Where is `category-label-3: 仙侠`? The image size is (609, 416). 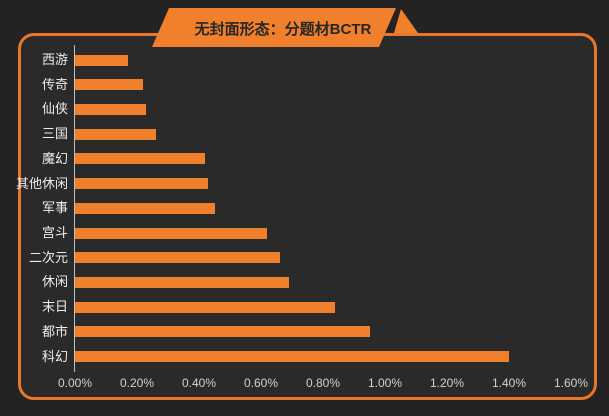
category-label-3: 仙侠 is located at coordinates (54, 108).